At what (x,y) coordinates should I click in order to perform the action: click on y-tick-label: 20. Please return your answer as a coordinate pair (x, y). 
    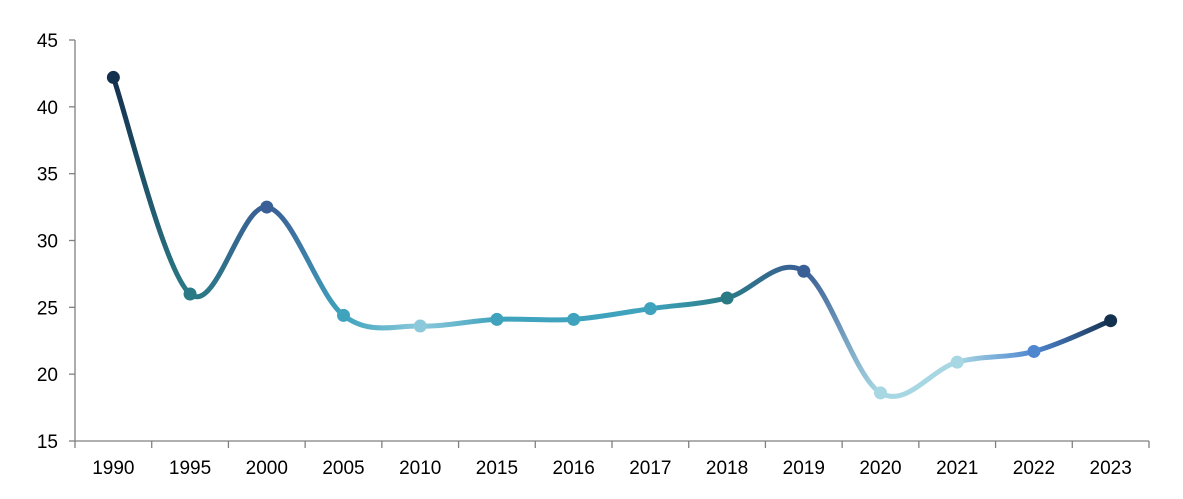
    Looking at the image, I should click on (47, 375).